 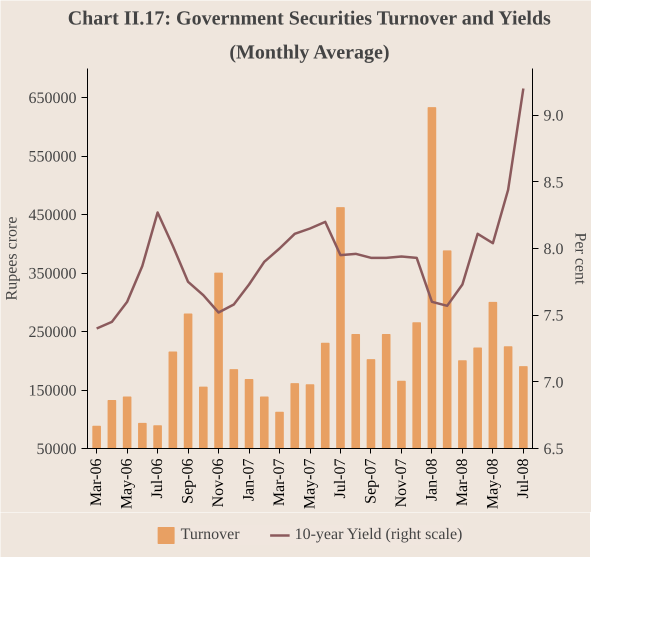 What do you see at coordinates (219, 483) in the screenshot?
I see `x-tick-label: Nov-06` at bounding box center [219, 483].